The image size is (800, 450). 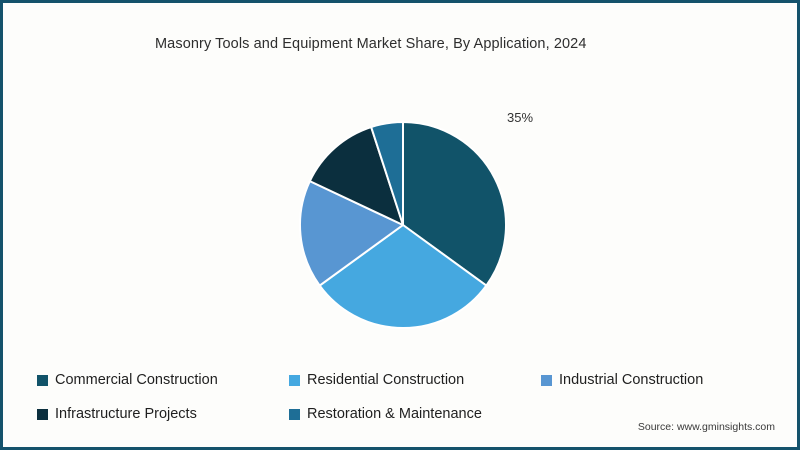 I want to click on pie-value-label-commercial: 35%, so click(x=520, y=117).